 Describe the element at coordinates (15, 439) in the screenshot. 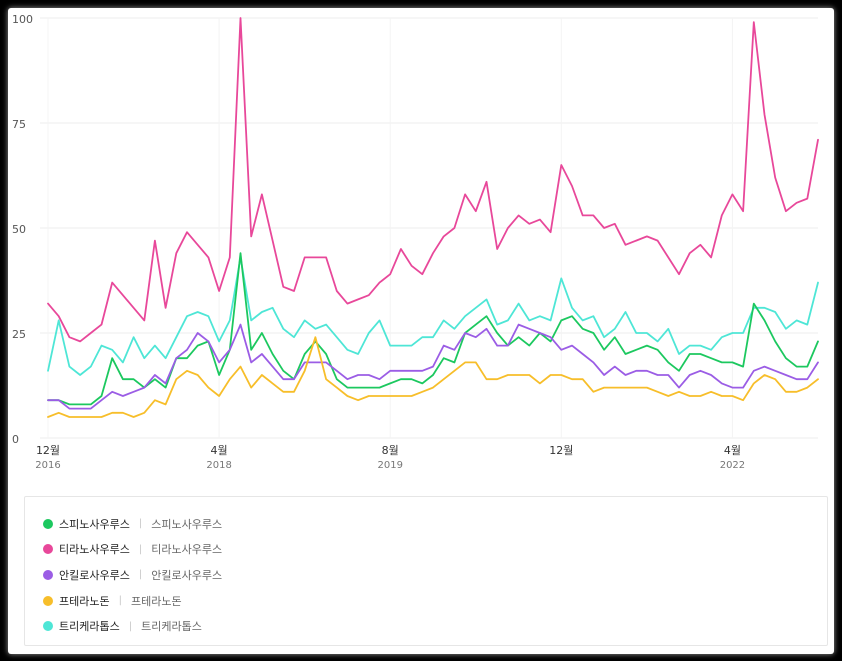

I see `y-tick-label: 0` at that location.